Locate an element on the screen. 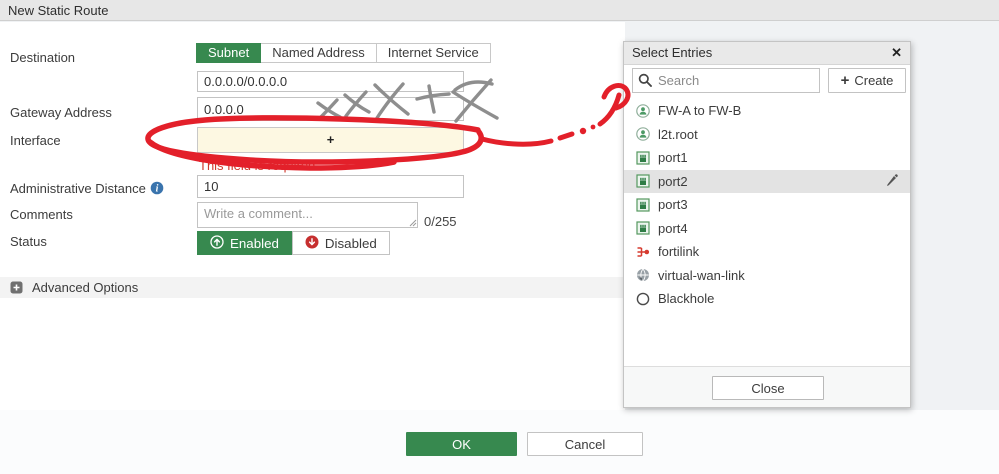  tab-subnet: Subnet is located at coordinates (229, 53).